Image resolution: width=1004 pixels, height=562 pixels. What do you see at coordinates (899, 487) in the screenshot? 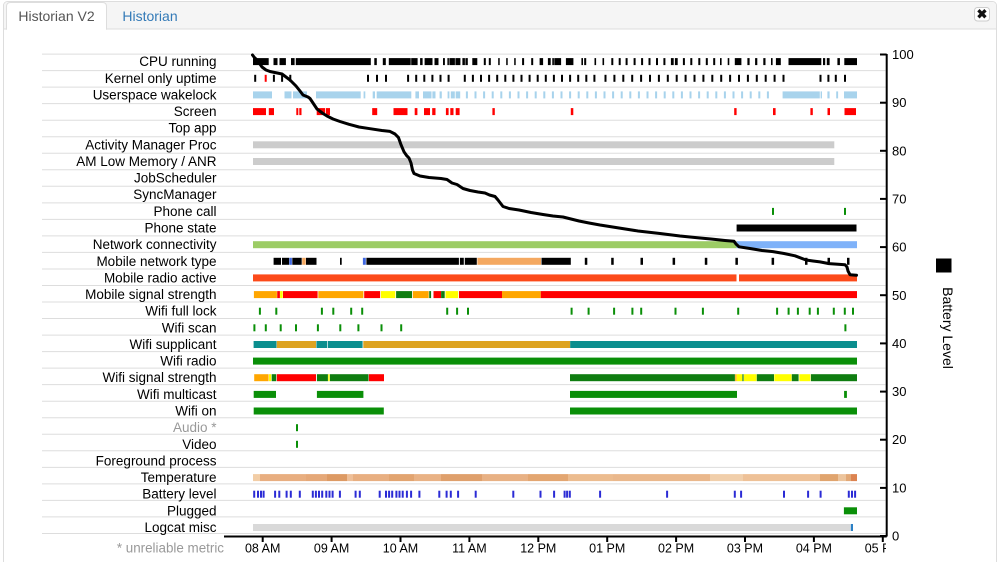
I see `svg-text: 10` at bounding box center [899, 487].